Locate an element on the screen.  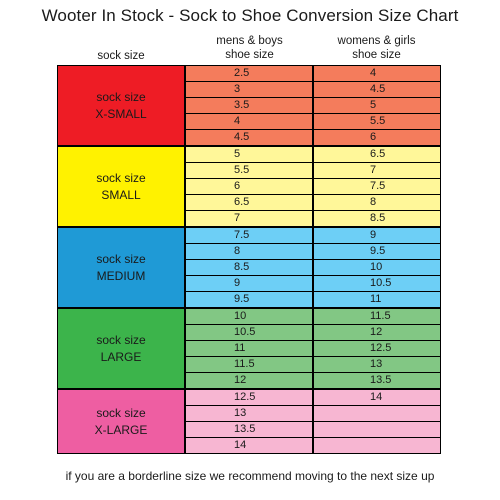
table-row: 11.5 13 is located at coordinates (313, 364).